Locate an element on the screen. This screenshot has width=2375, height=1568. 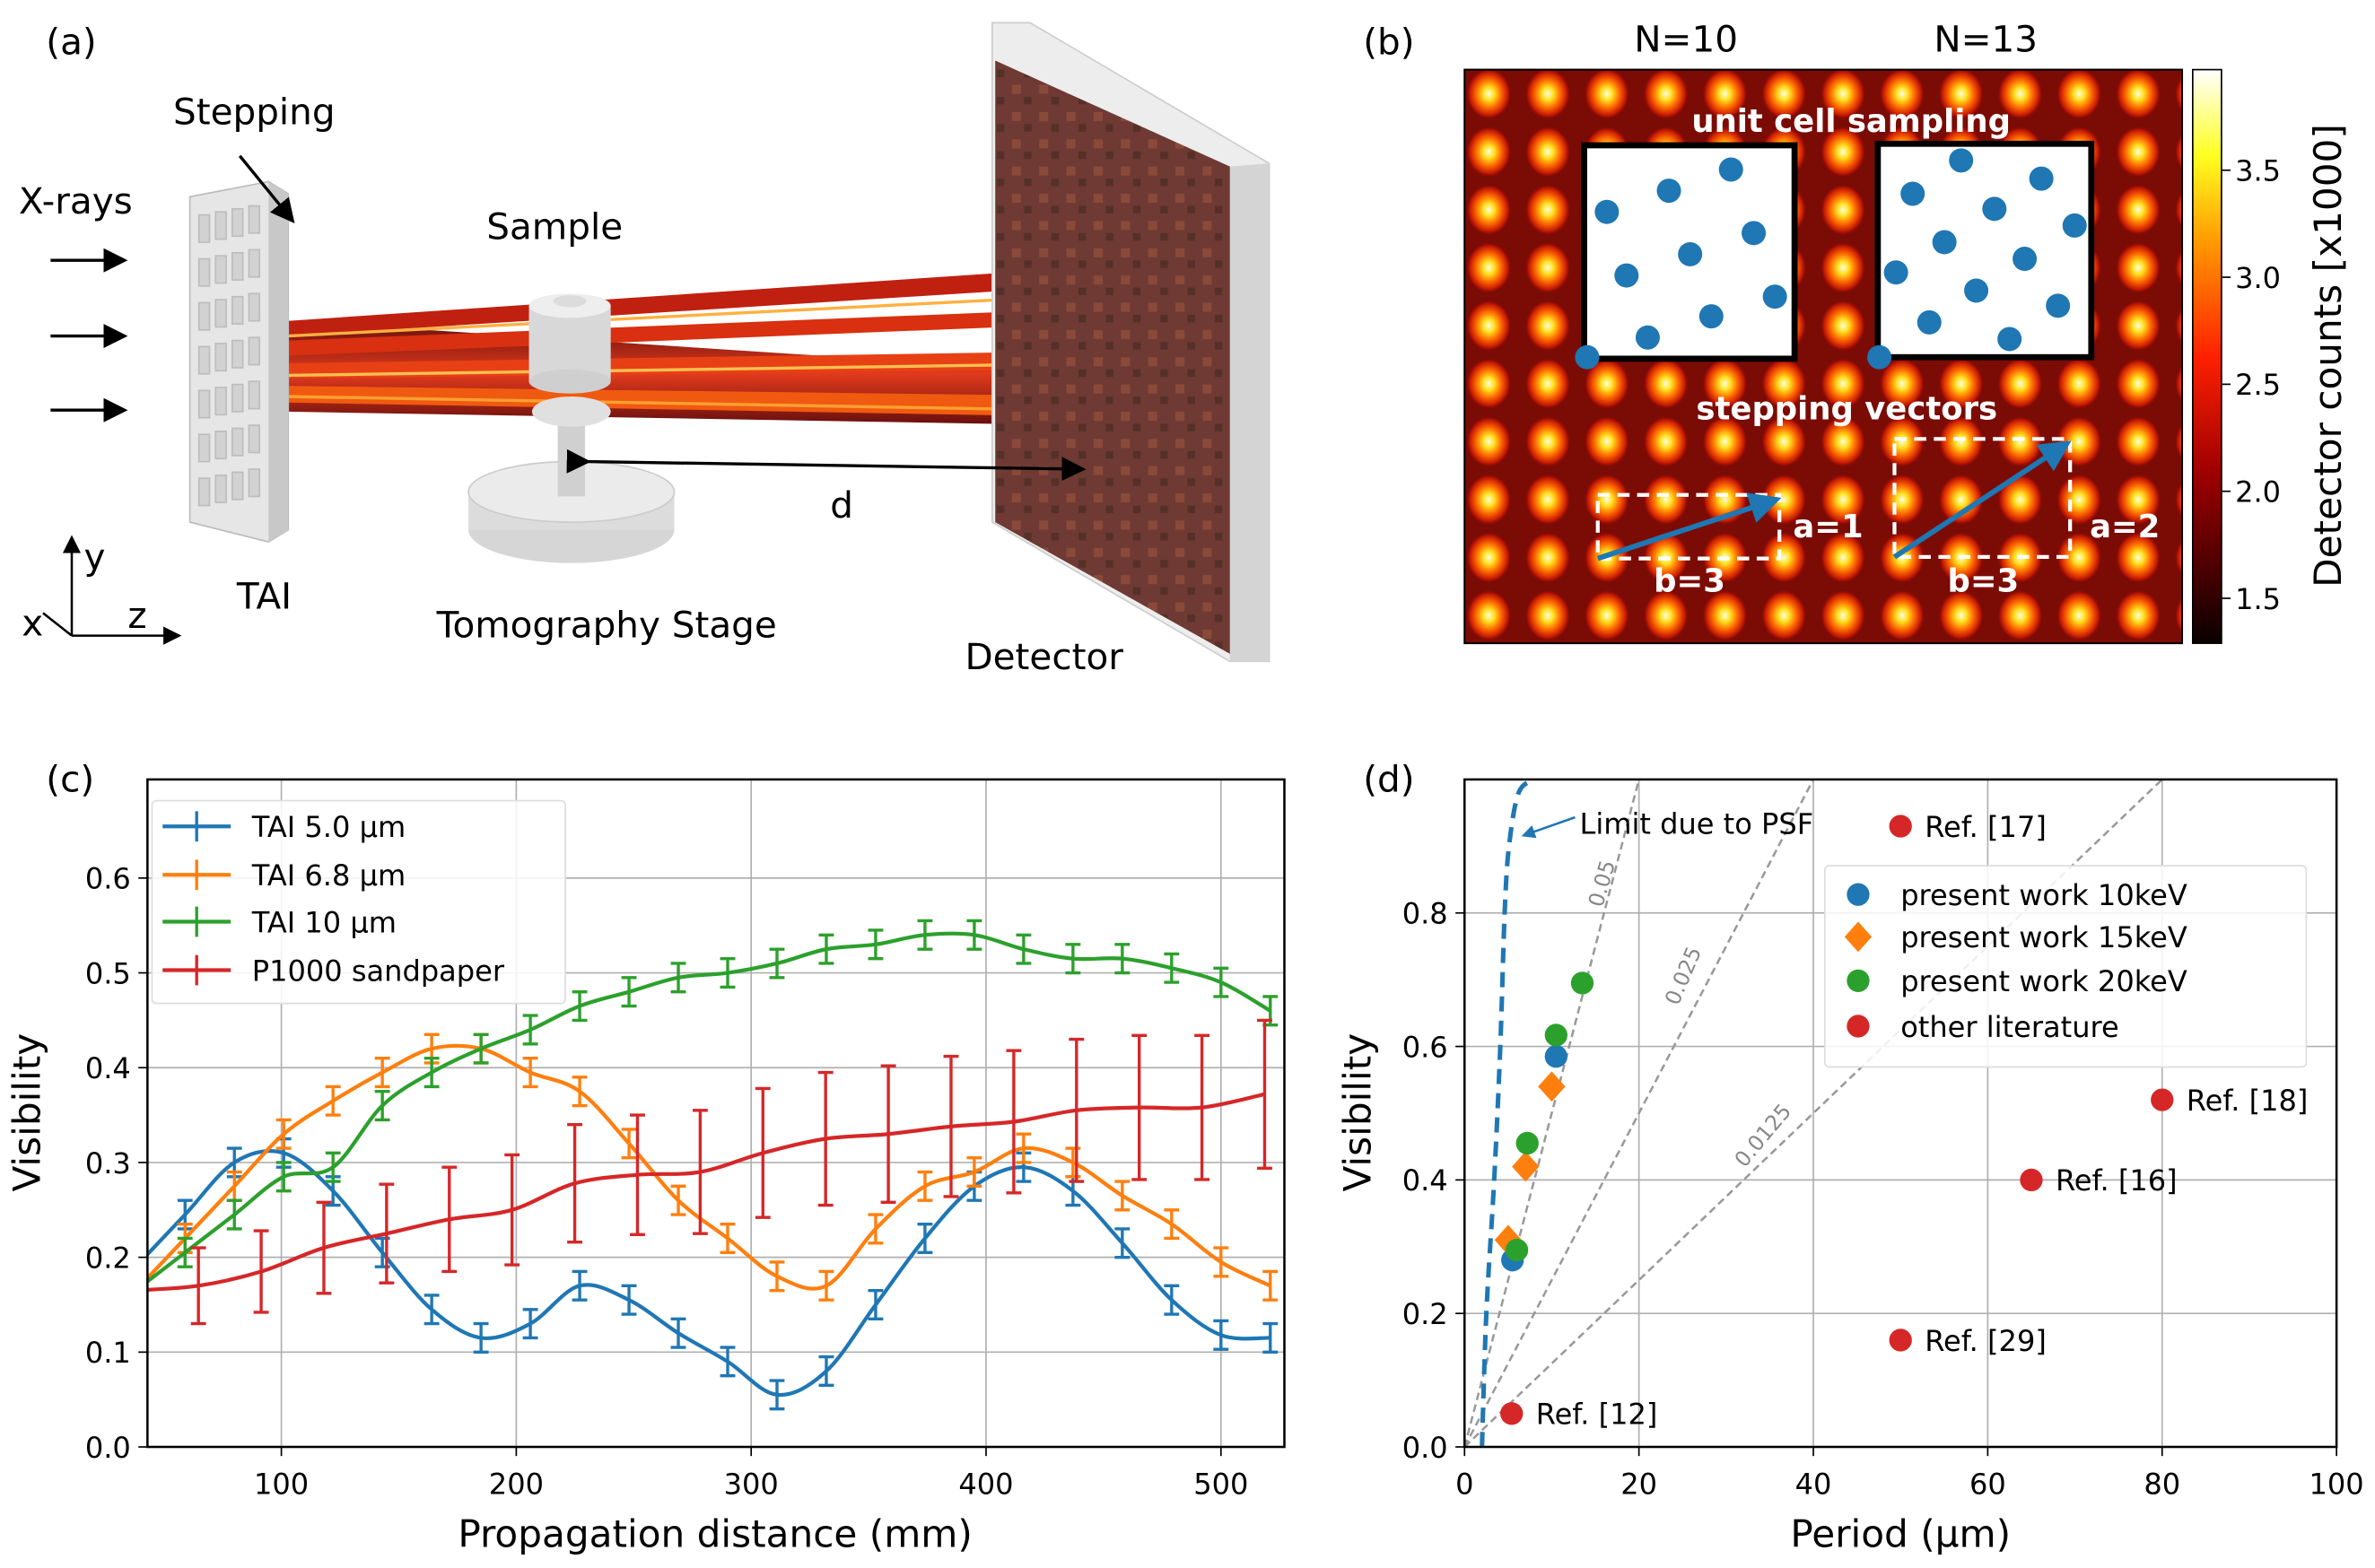
panel-a-label: (a) is located at coordinates (71, 43).